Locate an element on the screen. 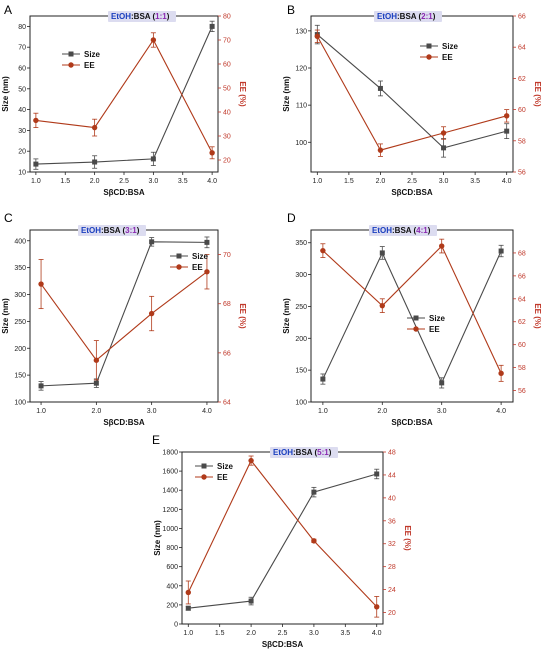  y-tick-label: 300 is located at coordinates (301, 275).